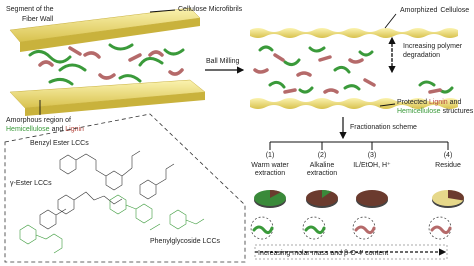  I want to click on protected-word: Protected, so click(412, 102).